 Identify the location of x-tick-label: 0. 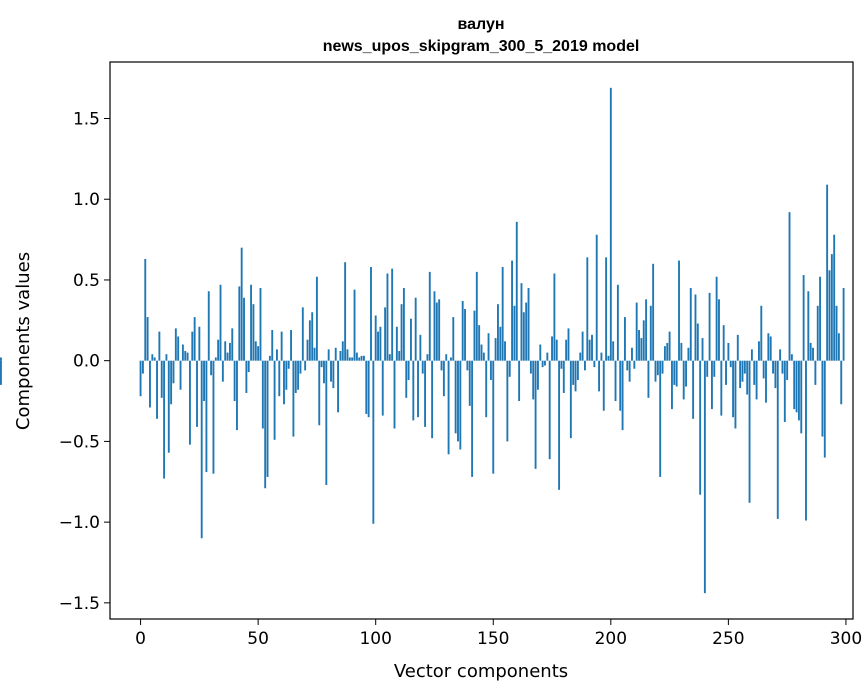
(140, 639).